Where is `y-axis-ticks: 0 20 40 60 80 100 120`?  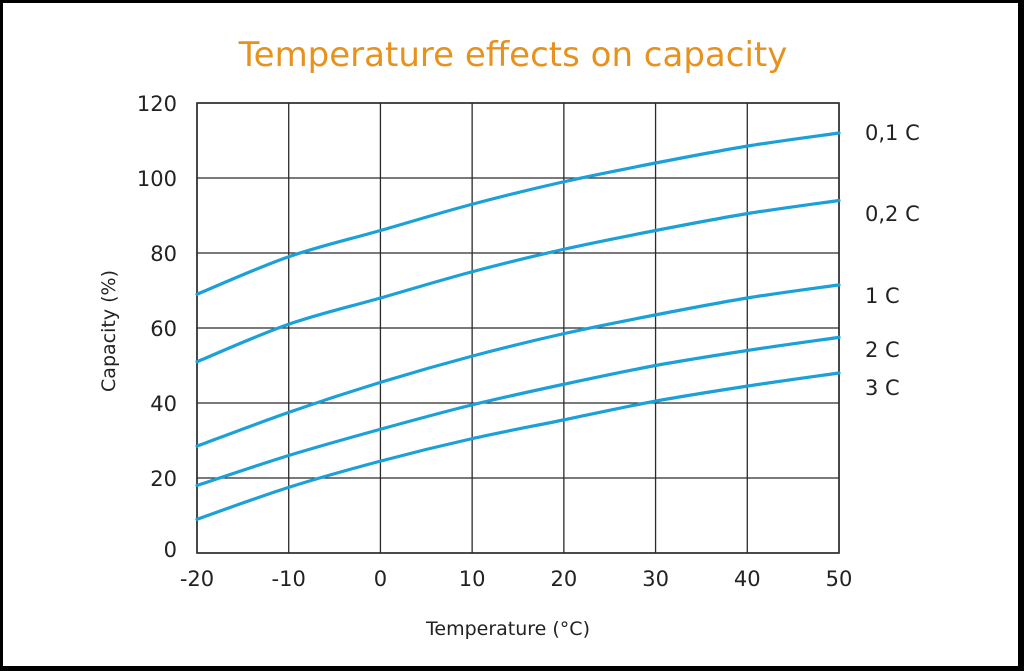 y-axis-ticks: 0 20 40 60 80 100 120 is located at coordinates (157, 327).